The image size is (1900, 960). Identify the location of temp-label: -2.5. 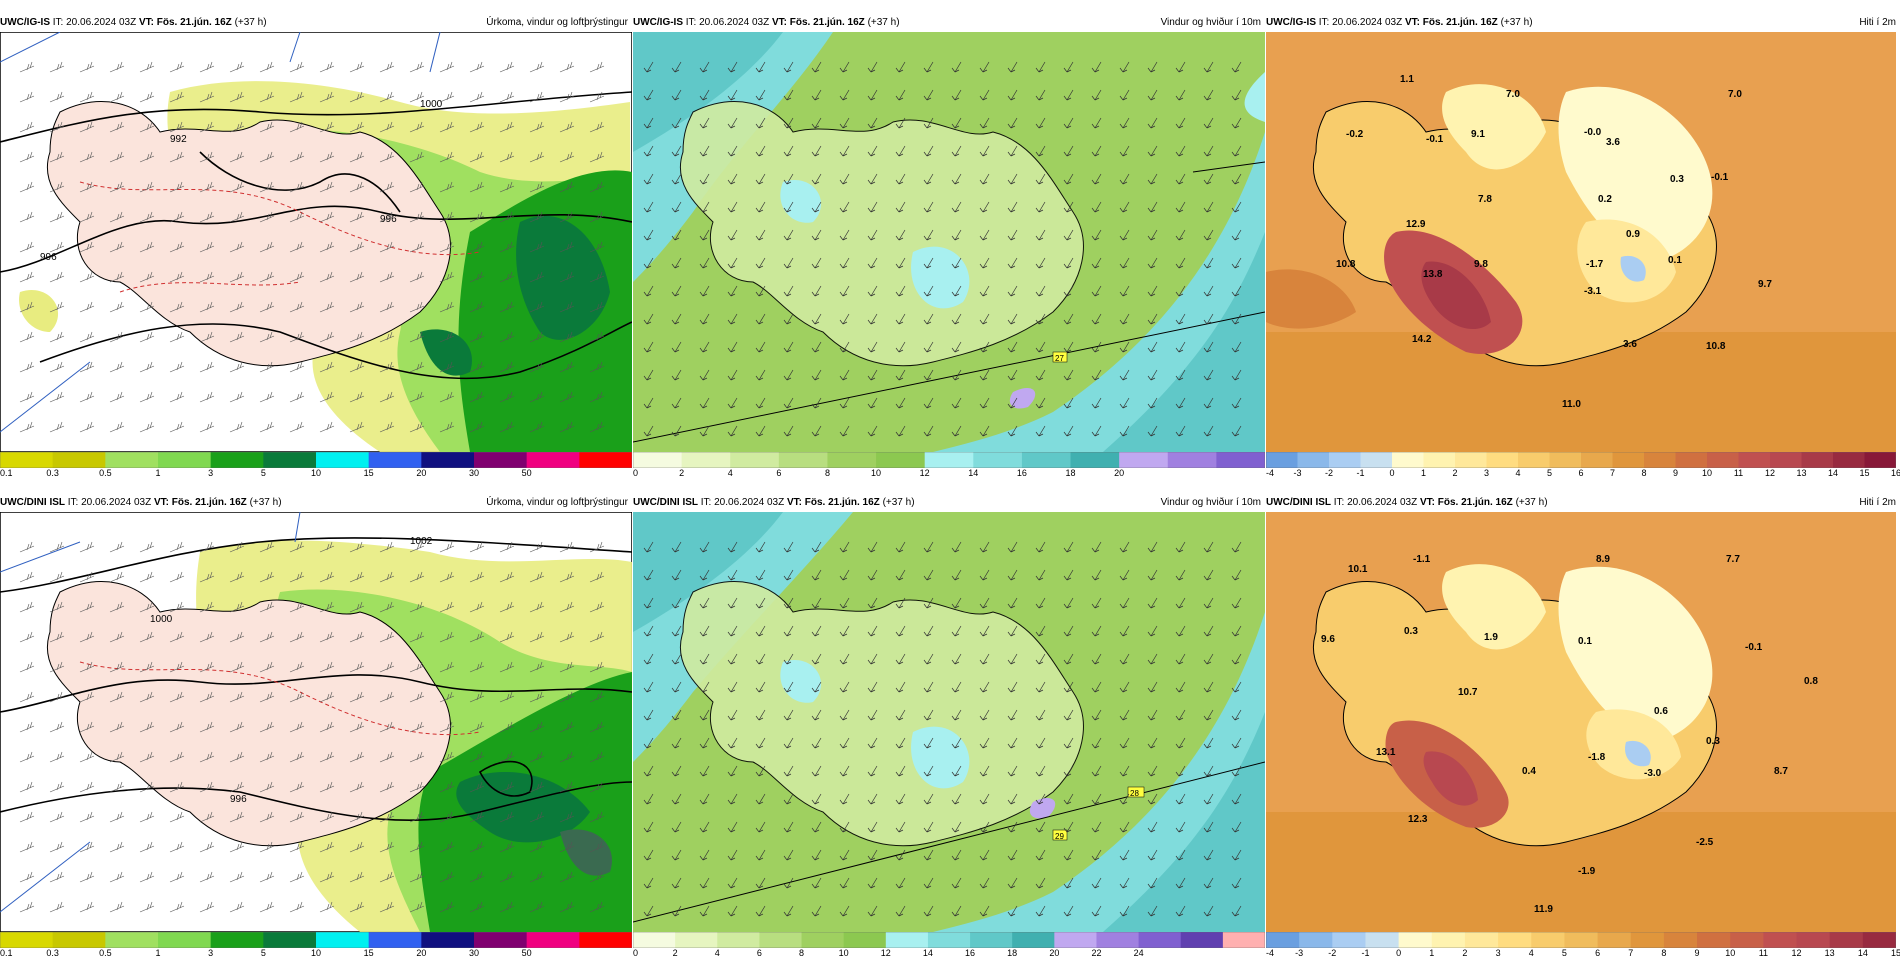
(1705, 842).